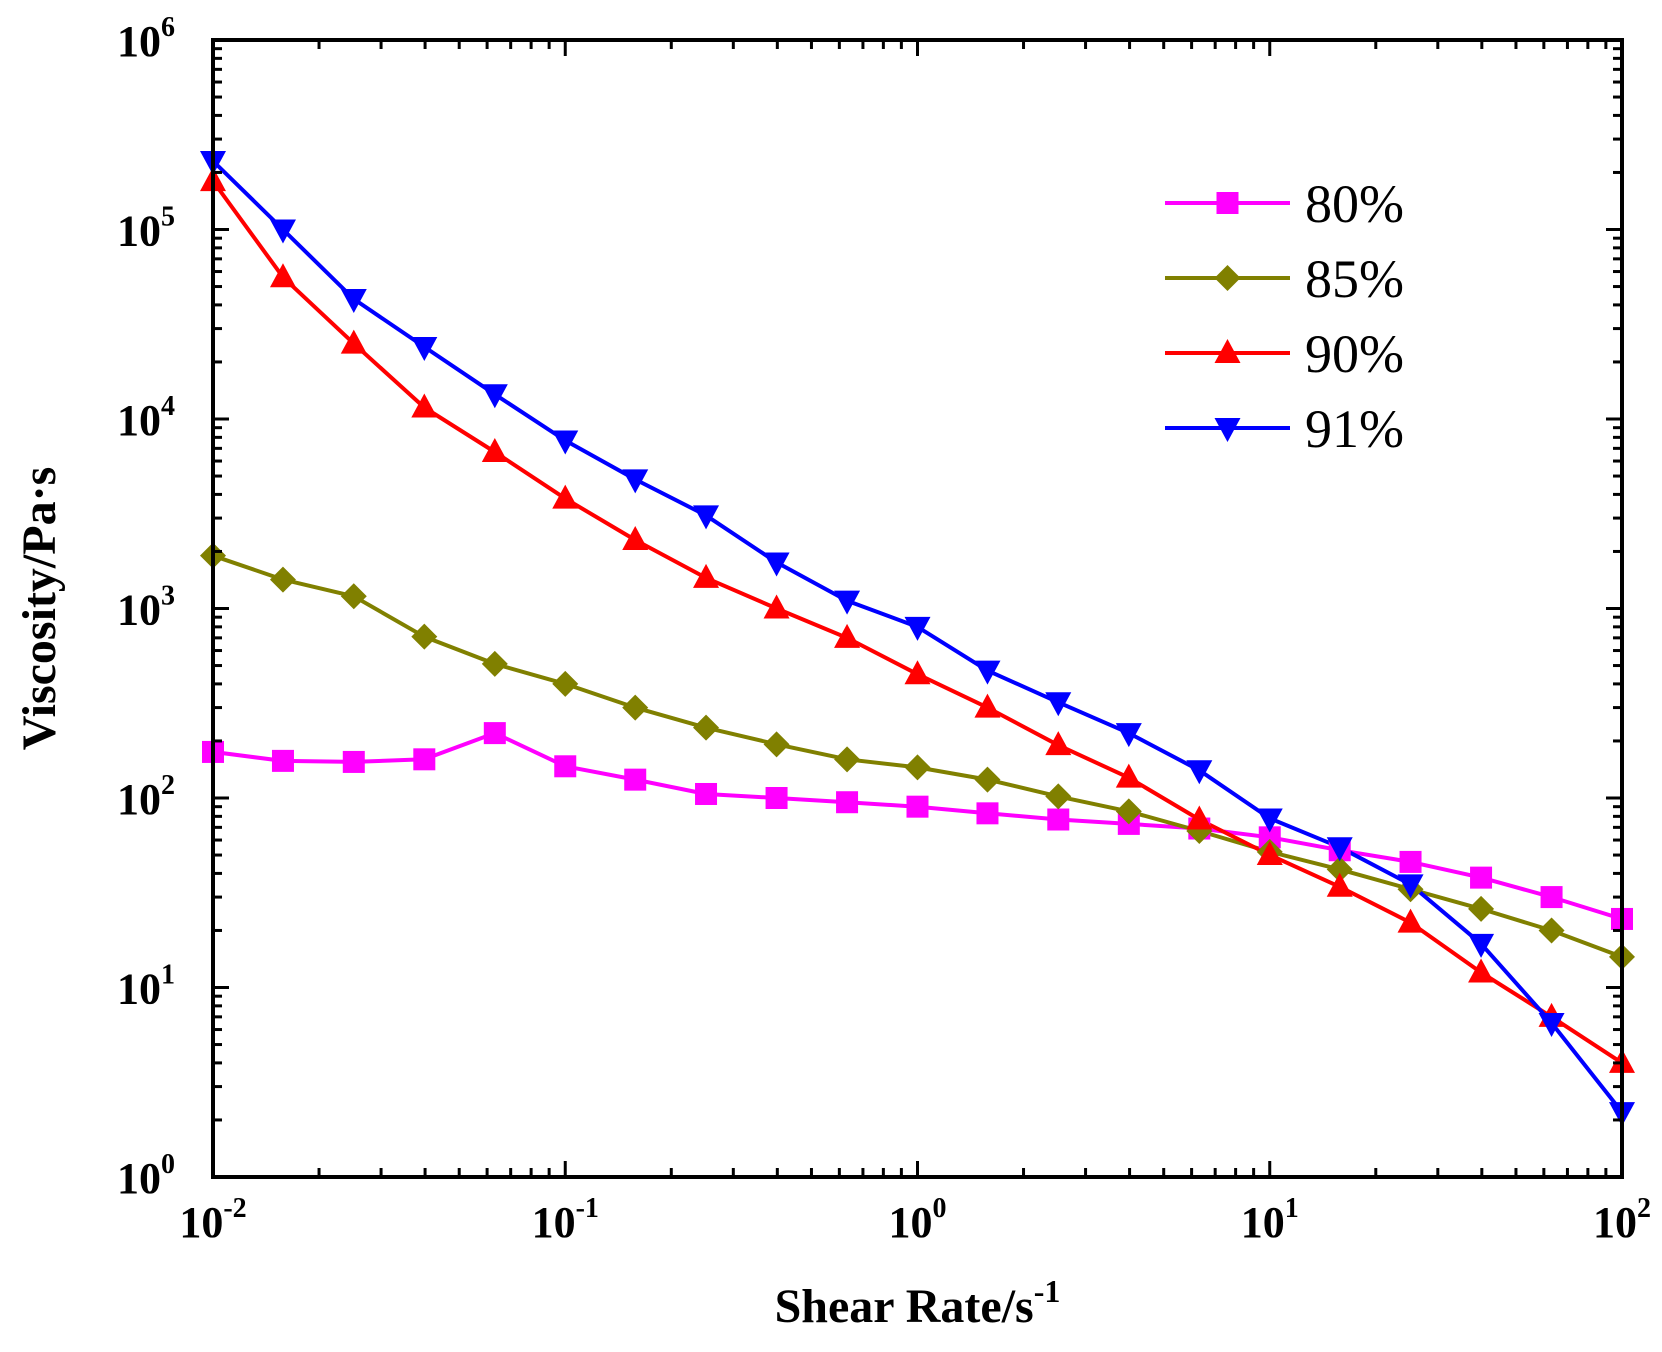  What do you see at coordinates (565, 1220) in the screenshot?
I see `x-tick-label: 10⁻¹` at bounding box center [565, 1220].